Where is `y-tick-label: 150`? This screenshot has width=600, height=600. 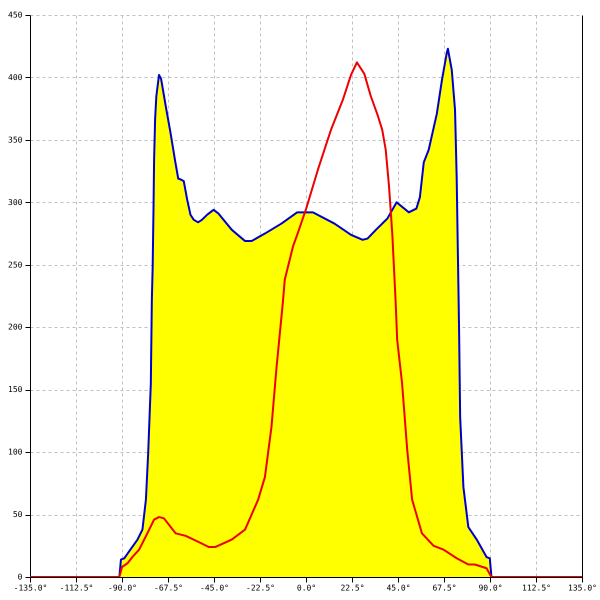
y-tick-label: 150 is located at coordinates (15, 389).